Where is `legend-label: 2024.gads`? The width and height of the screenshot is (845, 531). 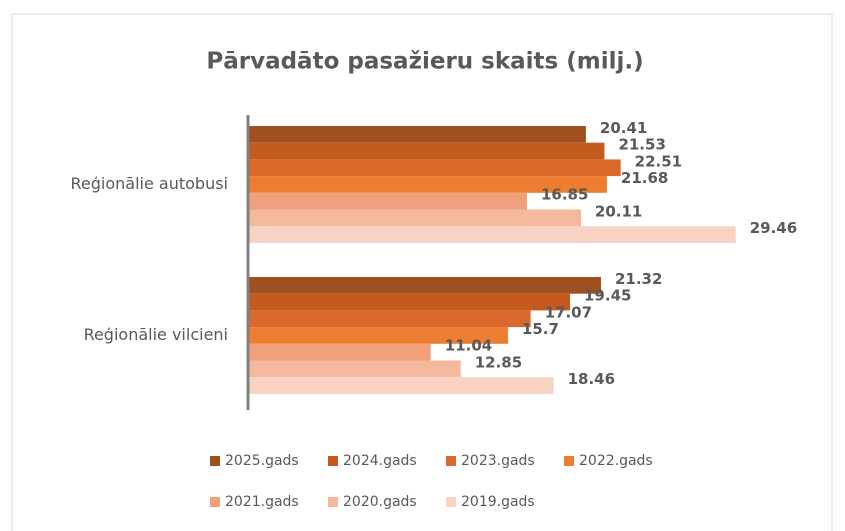
legend-label: 2024.gads is located at coordinates (380, 461).